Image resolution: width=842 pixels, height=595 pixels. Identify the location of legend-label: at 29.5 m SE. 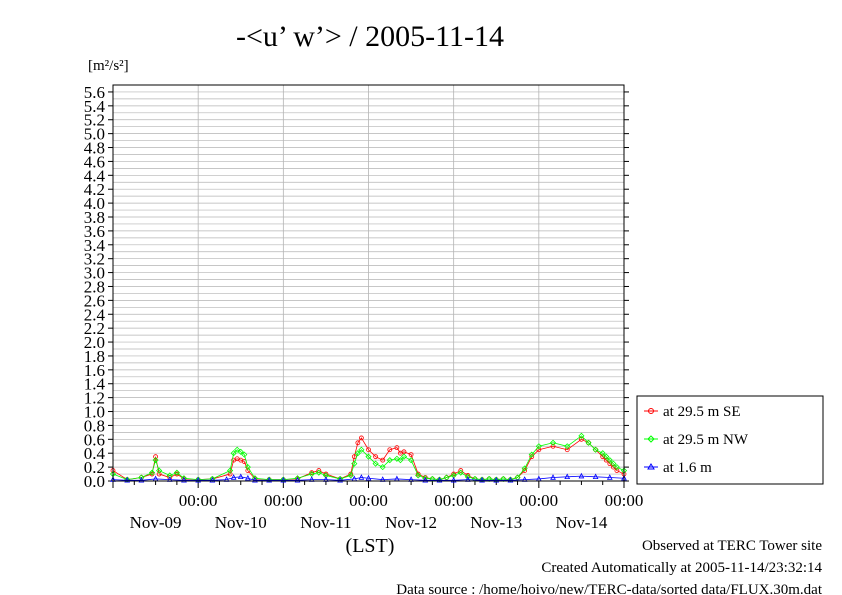
(702, 412).